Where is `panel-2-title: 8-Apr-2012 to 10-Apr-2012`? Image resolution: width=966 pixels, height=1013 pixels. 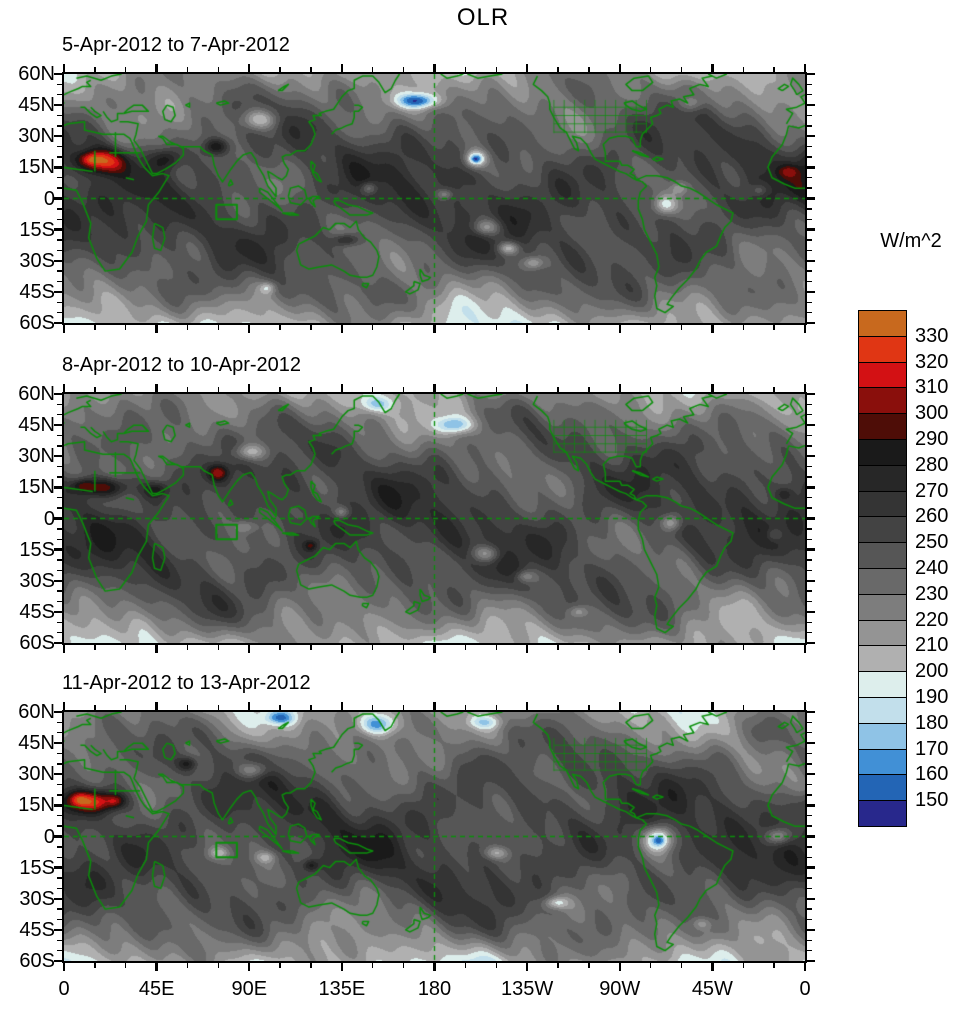 panel-2-title: 8-Apr-2012 to 10-Apr-2012 is located at coordinates (182, 365).